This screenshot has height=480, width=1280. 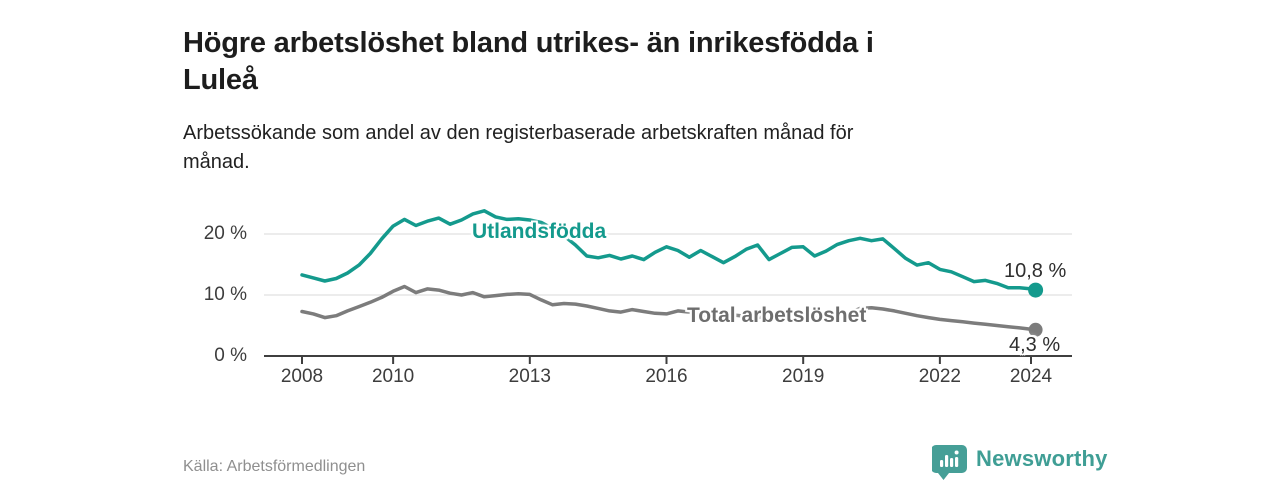 What do you see at coordinates (1035, 271) in the screenshot?
I see `end-value-label-utlandsfodda: 10,8 %` at bounding box center [1035, 271].